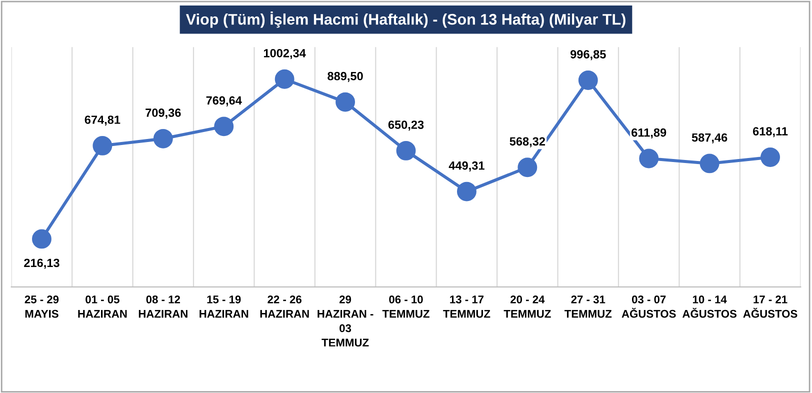 The image size is (812, 393). Describe the element at coordinates (163, 113) in the screenshot. I see `data-label: 709,36` at that location.